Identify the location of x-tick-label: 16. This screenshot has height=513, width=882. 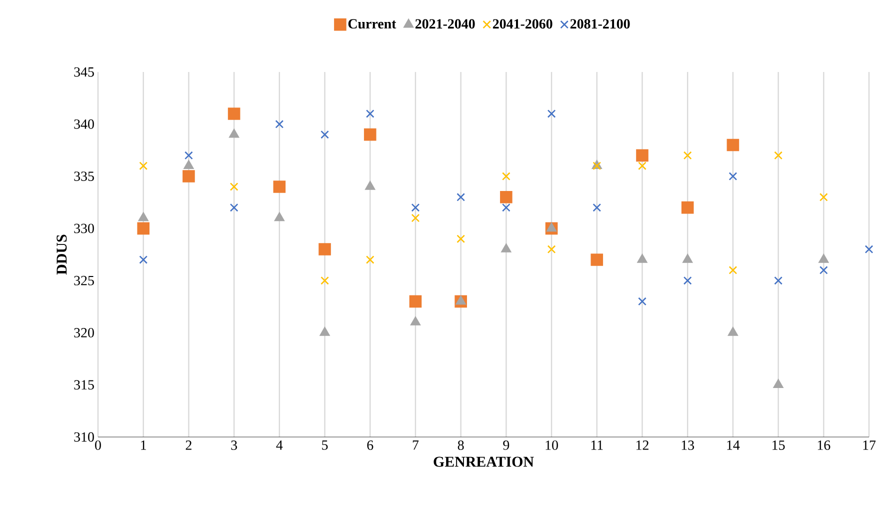
(824, 445).